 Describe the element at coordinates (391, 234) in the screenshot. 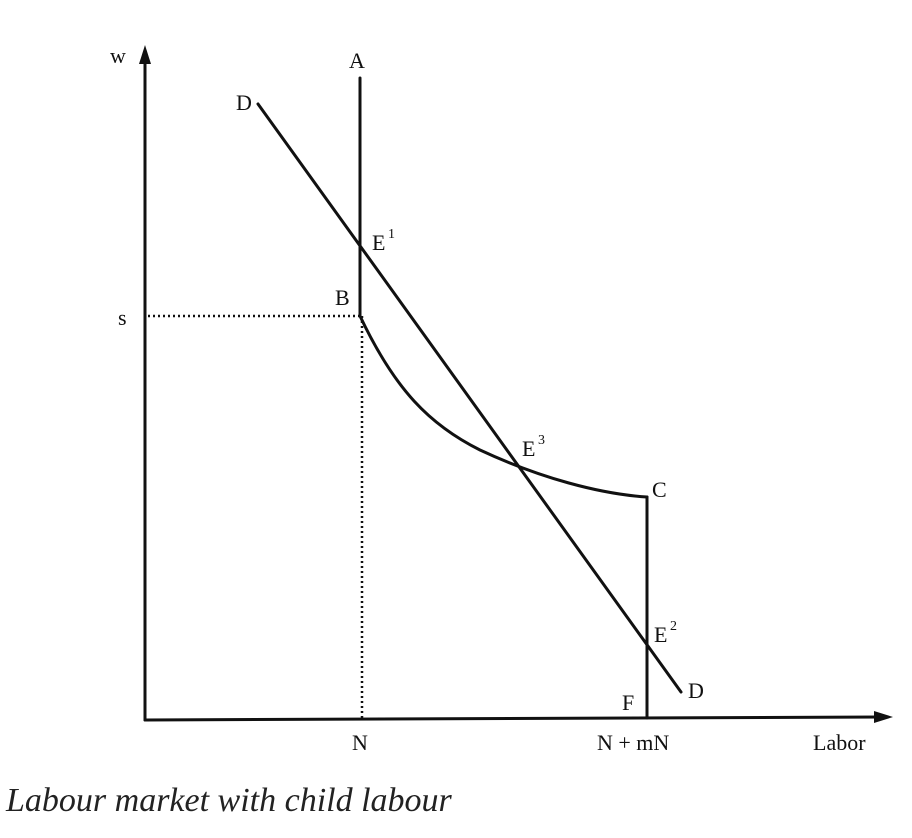

I see `point-e1-superscript: 1` at that location.